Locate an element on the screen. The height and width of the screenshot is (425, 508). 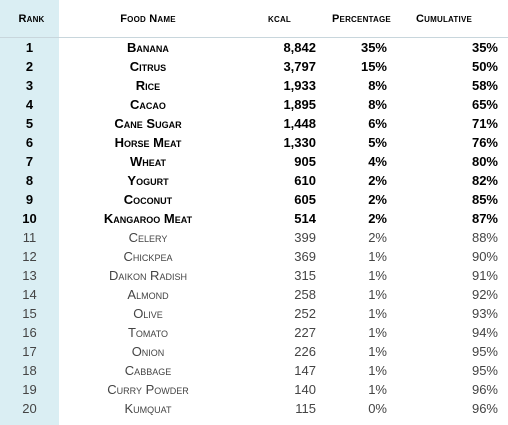
table-row: 18 Cabbage 147 1% 95% is located at coordinates (254, 370).